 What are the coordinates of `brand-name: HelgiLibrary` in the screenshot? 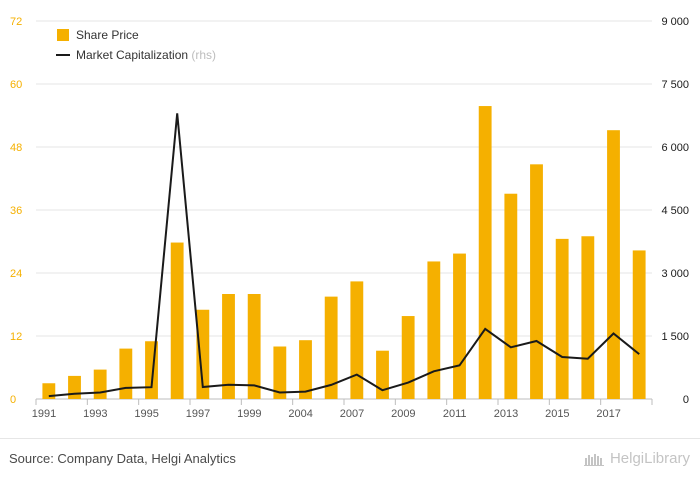 It's located at (649, 458).